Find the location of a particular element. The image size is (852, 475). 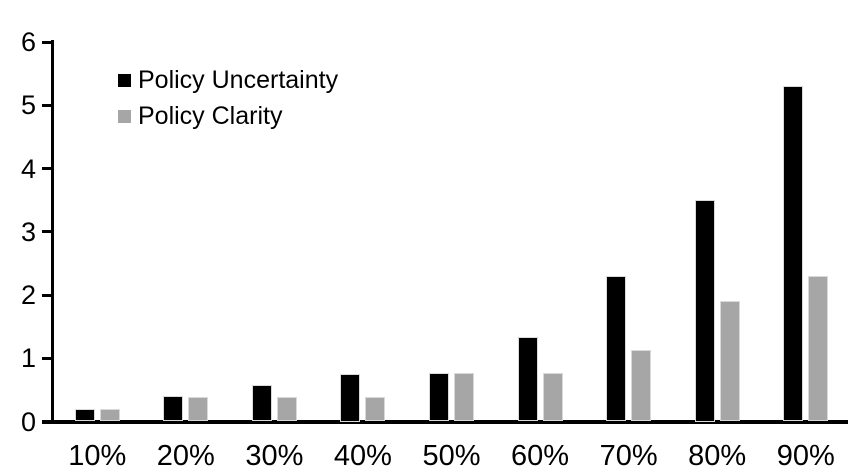

policy-uncertainty-swatch-icon is located at coordinates (124, 80).